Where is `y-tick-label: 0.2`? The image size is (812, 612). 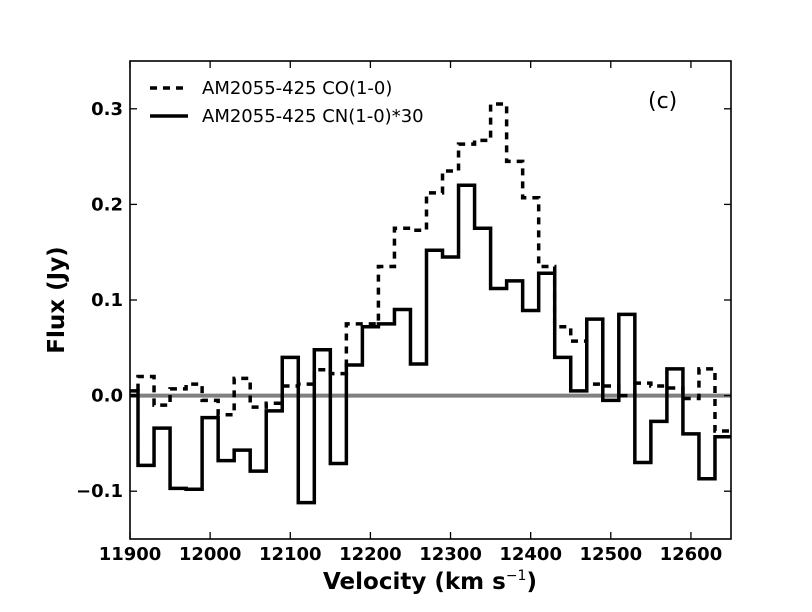
y-tick-label: 0.2 is located at coordinates (107, 204).